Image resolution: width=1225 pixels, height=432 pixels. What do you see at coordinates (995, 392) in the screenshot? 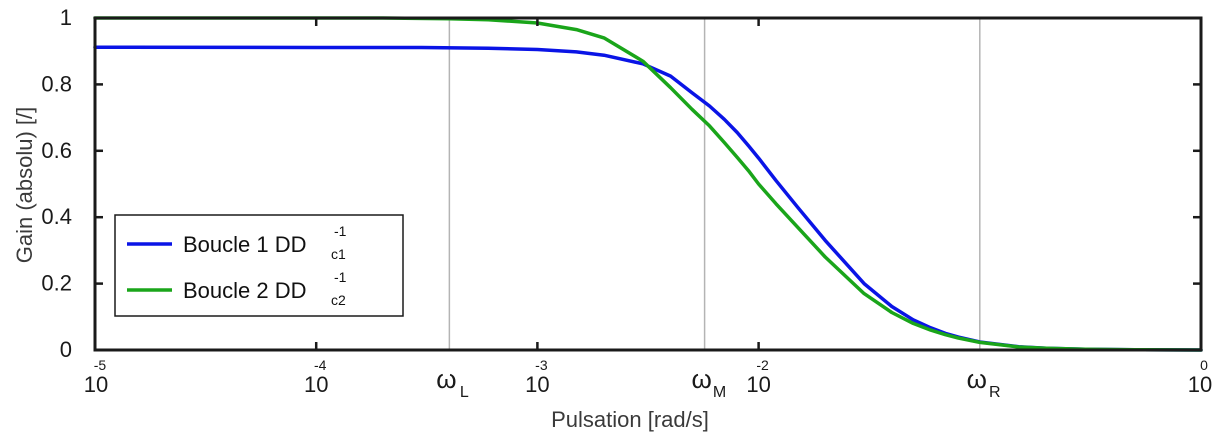
I see `marker-label-sub: R` at bounding box center [995, 392].